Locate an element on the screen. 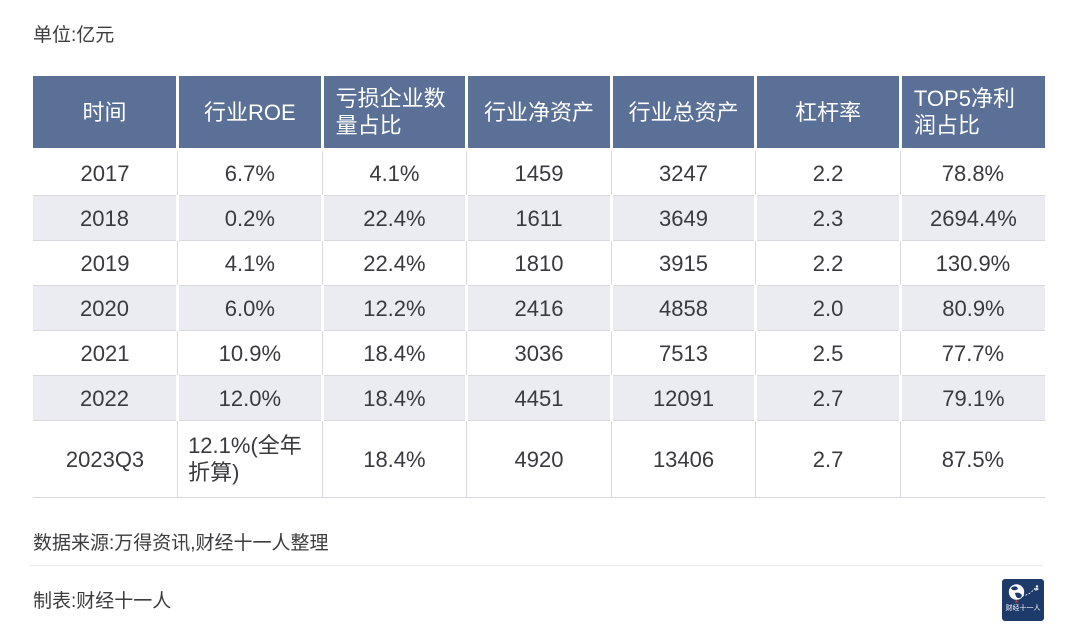 This screenshot has width=1071, height=637. table-cell: 6.7% is located at coordinates (250, 172).